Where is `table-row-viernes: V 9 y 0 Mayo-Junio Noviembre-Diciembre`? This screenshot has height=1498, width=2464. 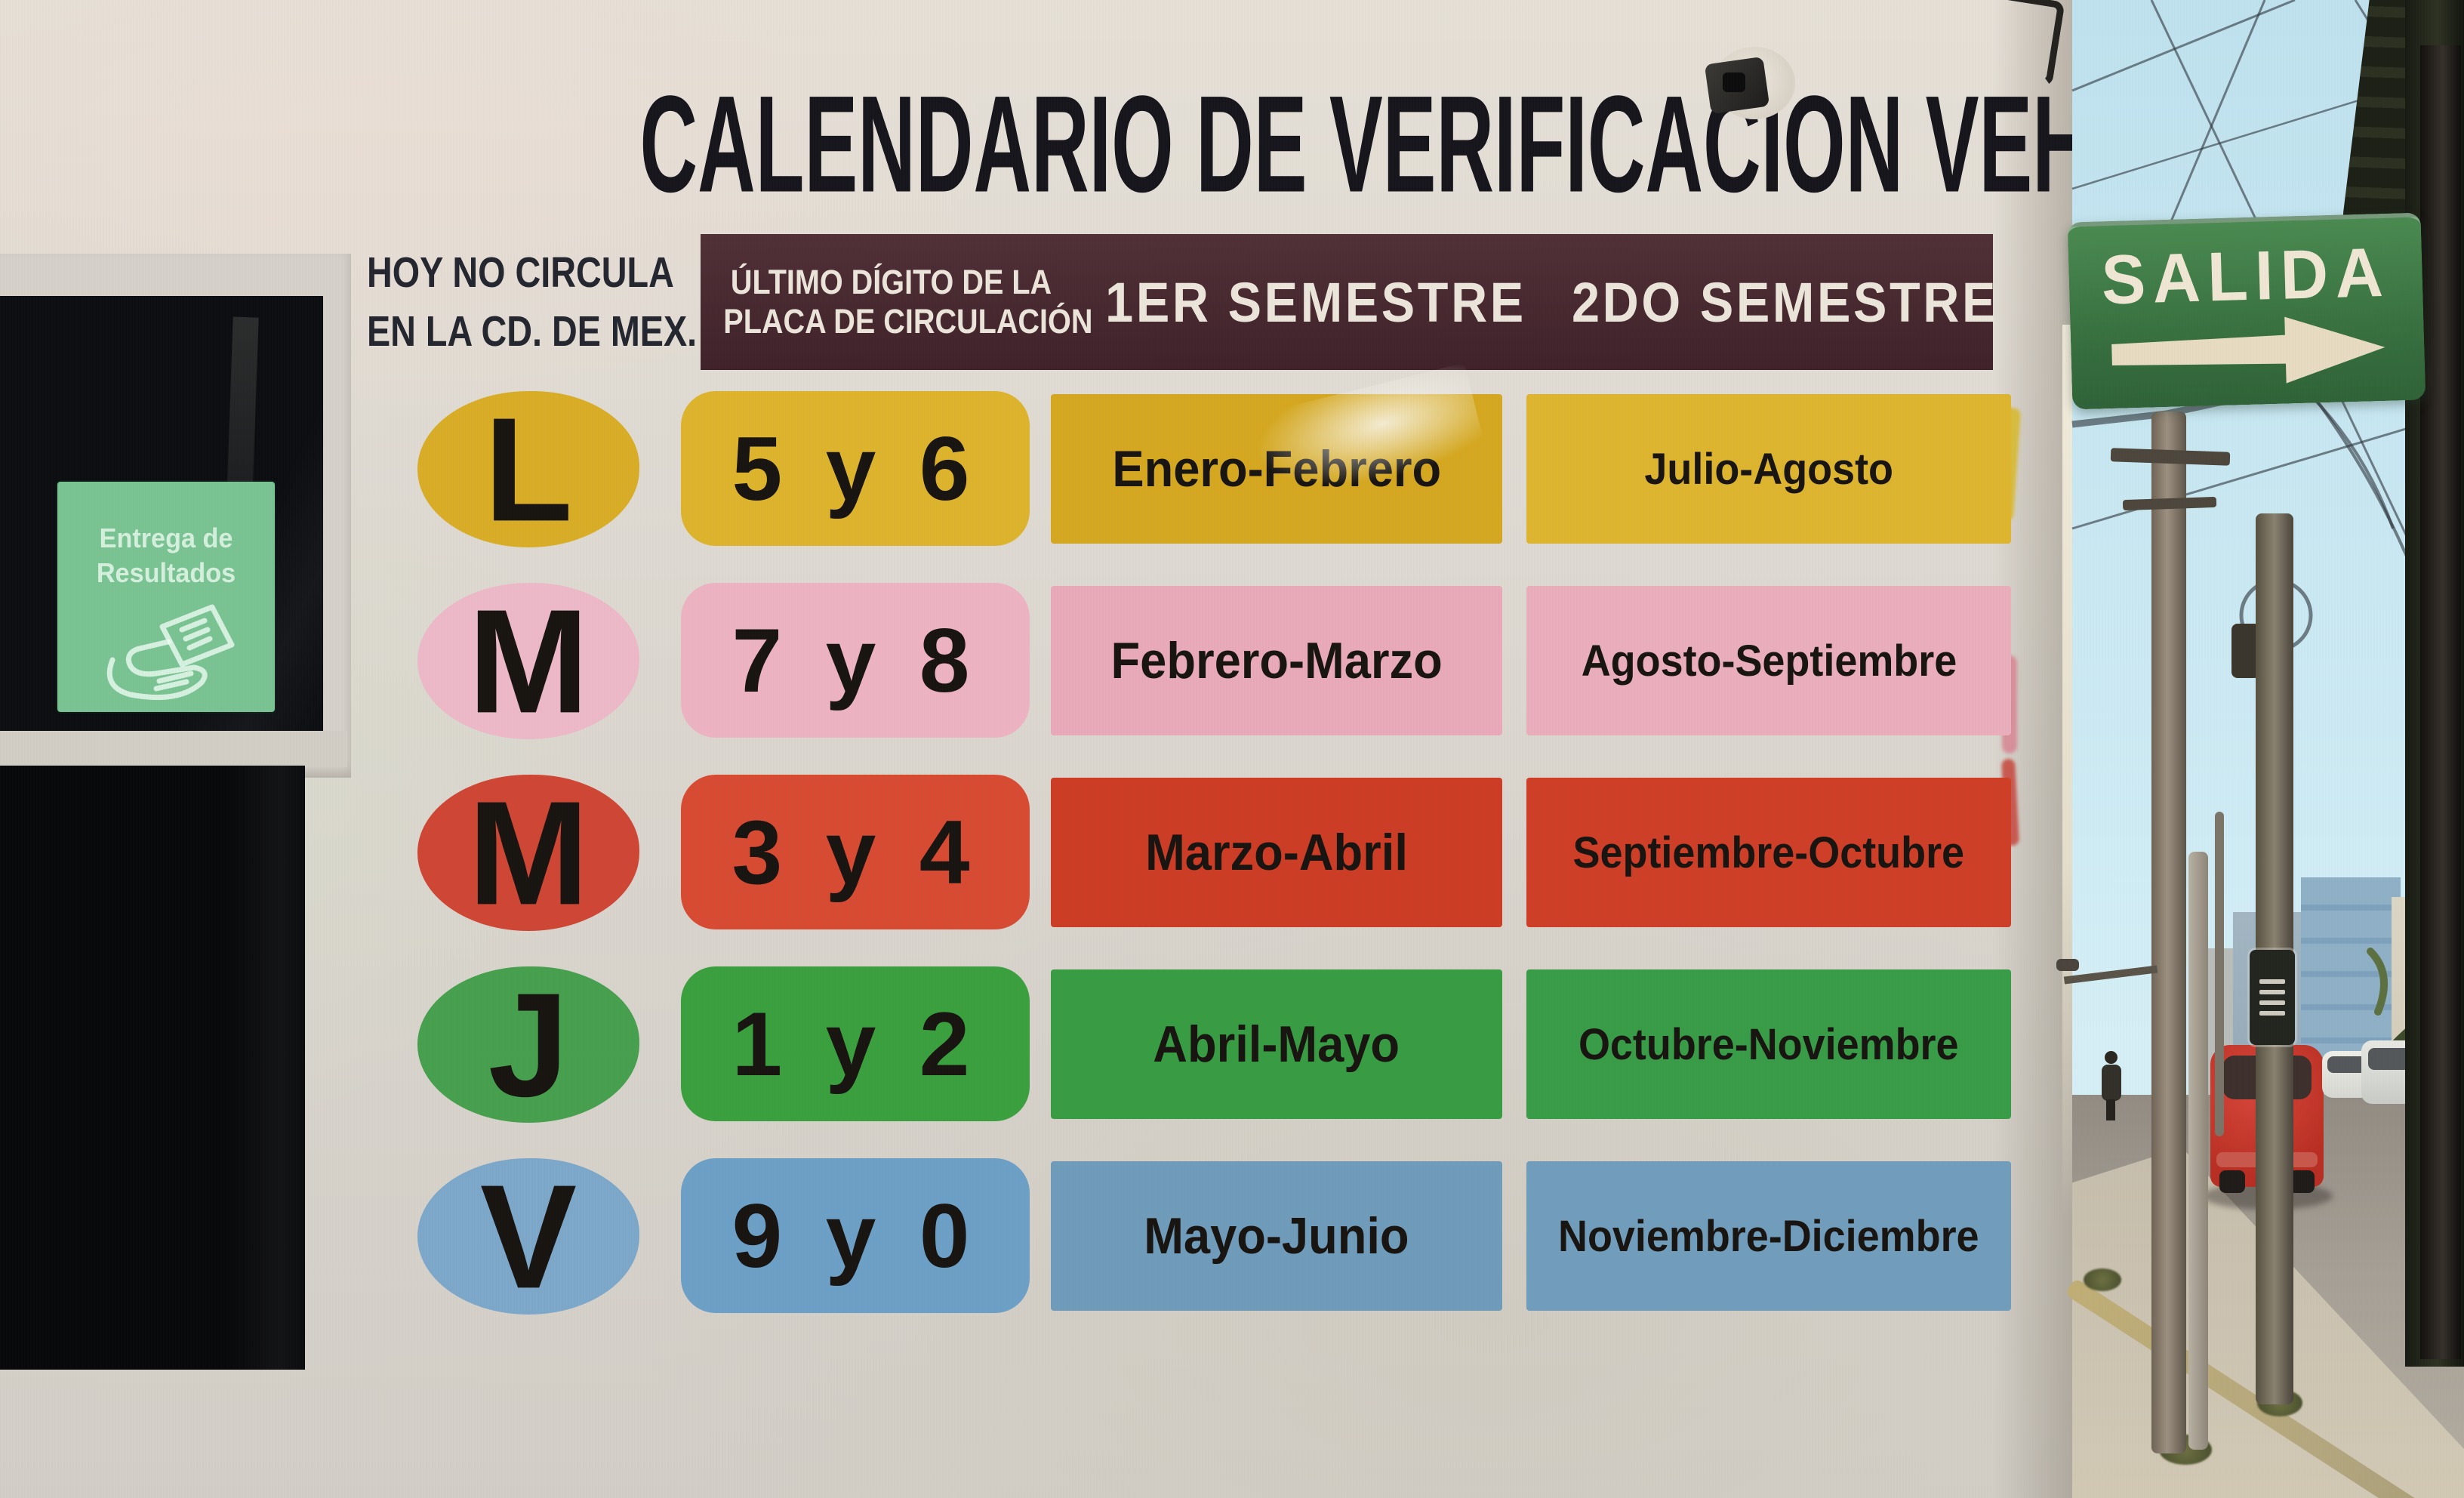 table-row-viernes: V 9 y 0 Mayo-Junio Noviembre-Diciembre is located at coordinates (1036, 1236).